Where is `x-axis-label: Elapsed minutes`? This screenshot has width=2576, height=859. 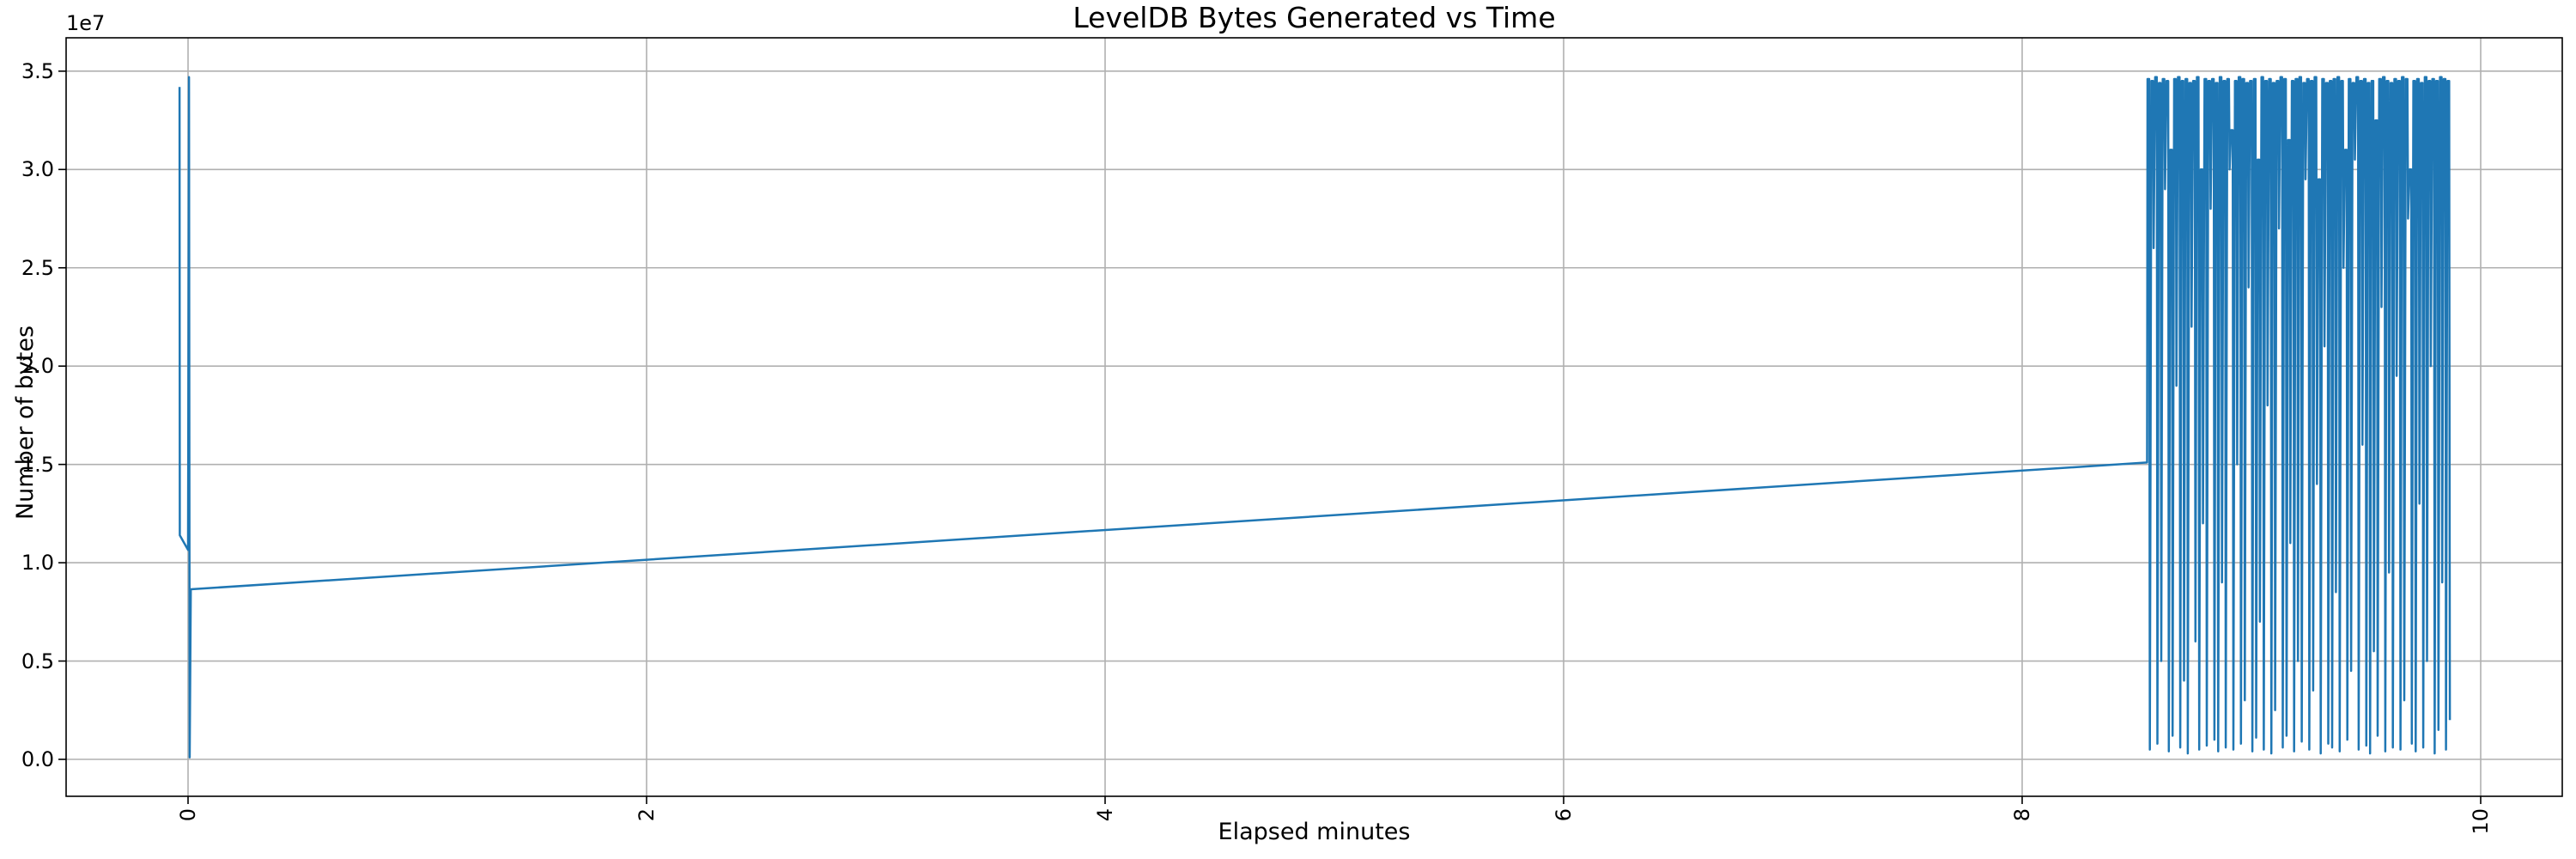 x-axis-label: Elapsed minutes is located at coordinates (1314, 832).